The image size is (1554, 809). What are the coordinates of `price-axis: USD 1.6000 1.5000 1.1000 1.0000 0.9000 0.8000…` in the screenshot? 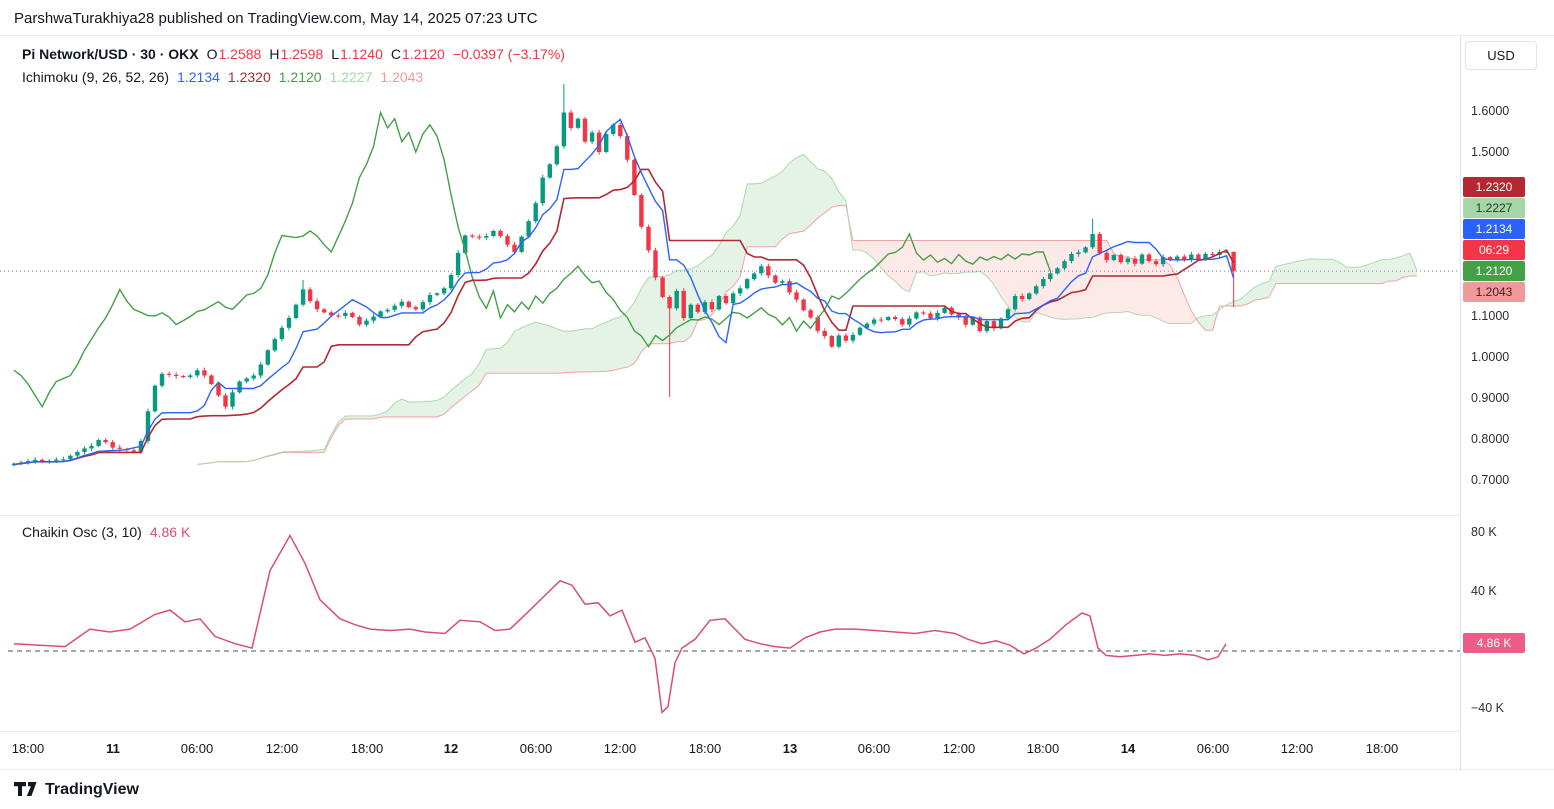 It's located at (1507, 403).